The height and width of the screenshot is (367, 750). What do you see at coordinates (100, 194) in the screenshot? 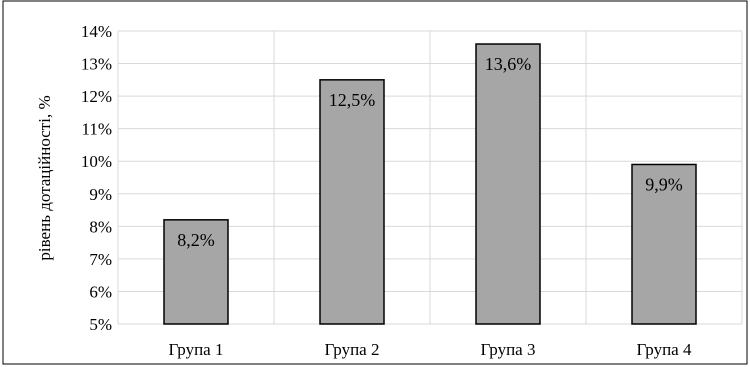
I see `y-tick-label: 9%` at bounding box center [100, 194].